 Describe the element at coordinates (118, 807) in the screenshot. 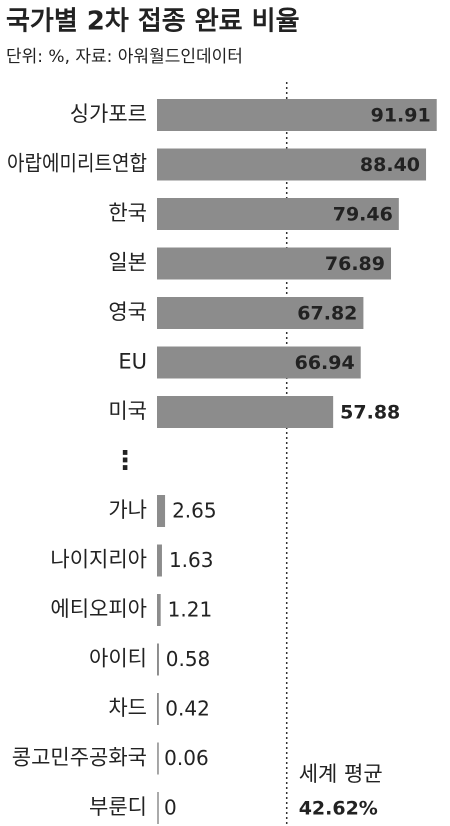

I see `category-label: 부룬디` at that location.